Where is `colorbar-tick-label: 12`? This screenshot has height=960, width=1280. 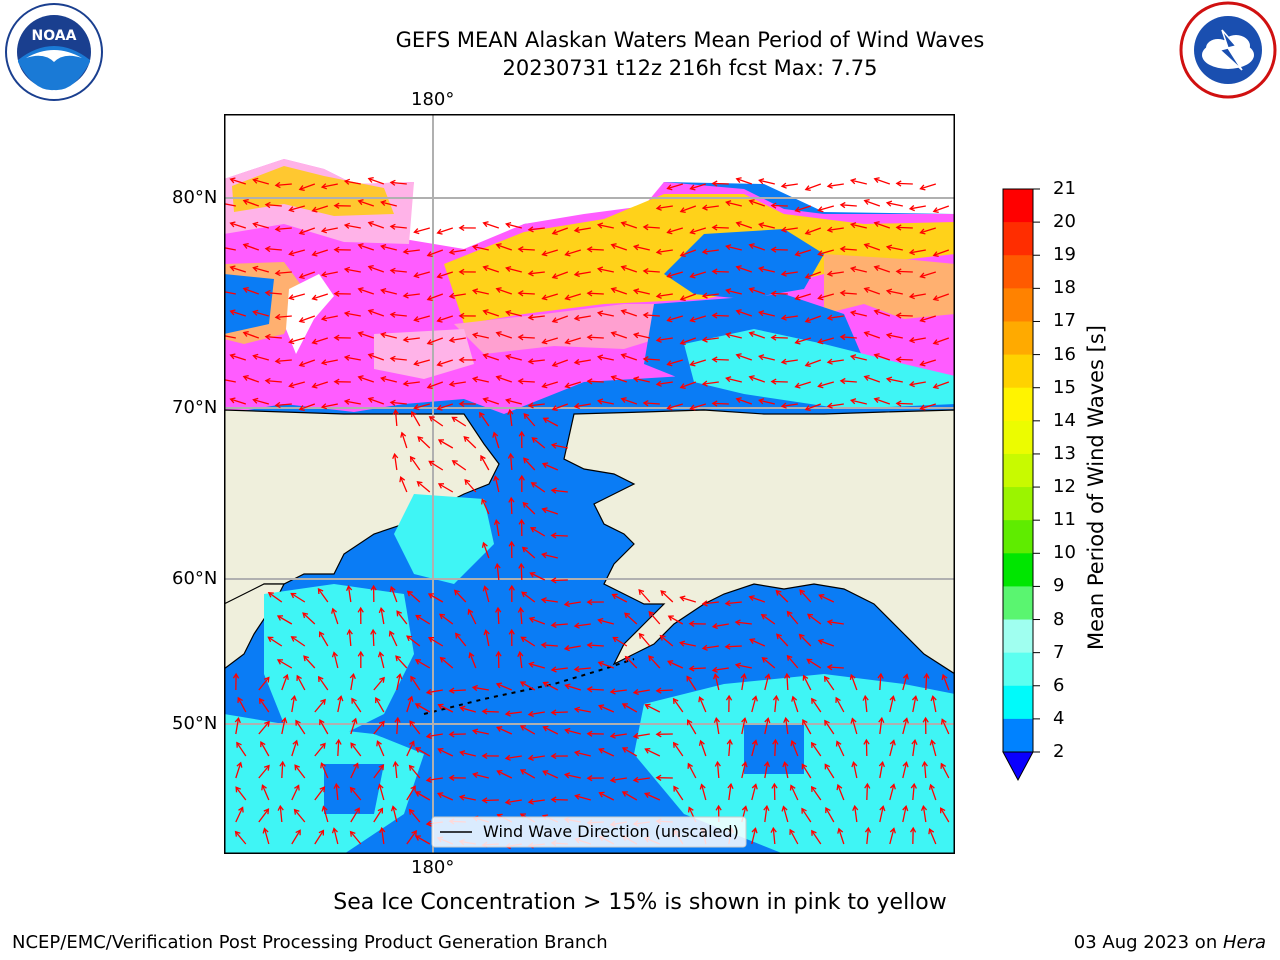 colorbar-tick-label: 12 is located at coordinates (1064, 487).